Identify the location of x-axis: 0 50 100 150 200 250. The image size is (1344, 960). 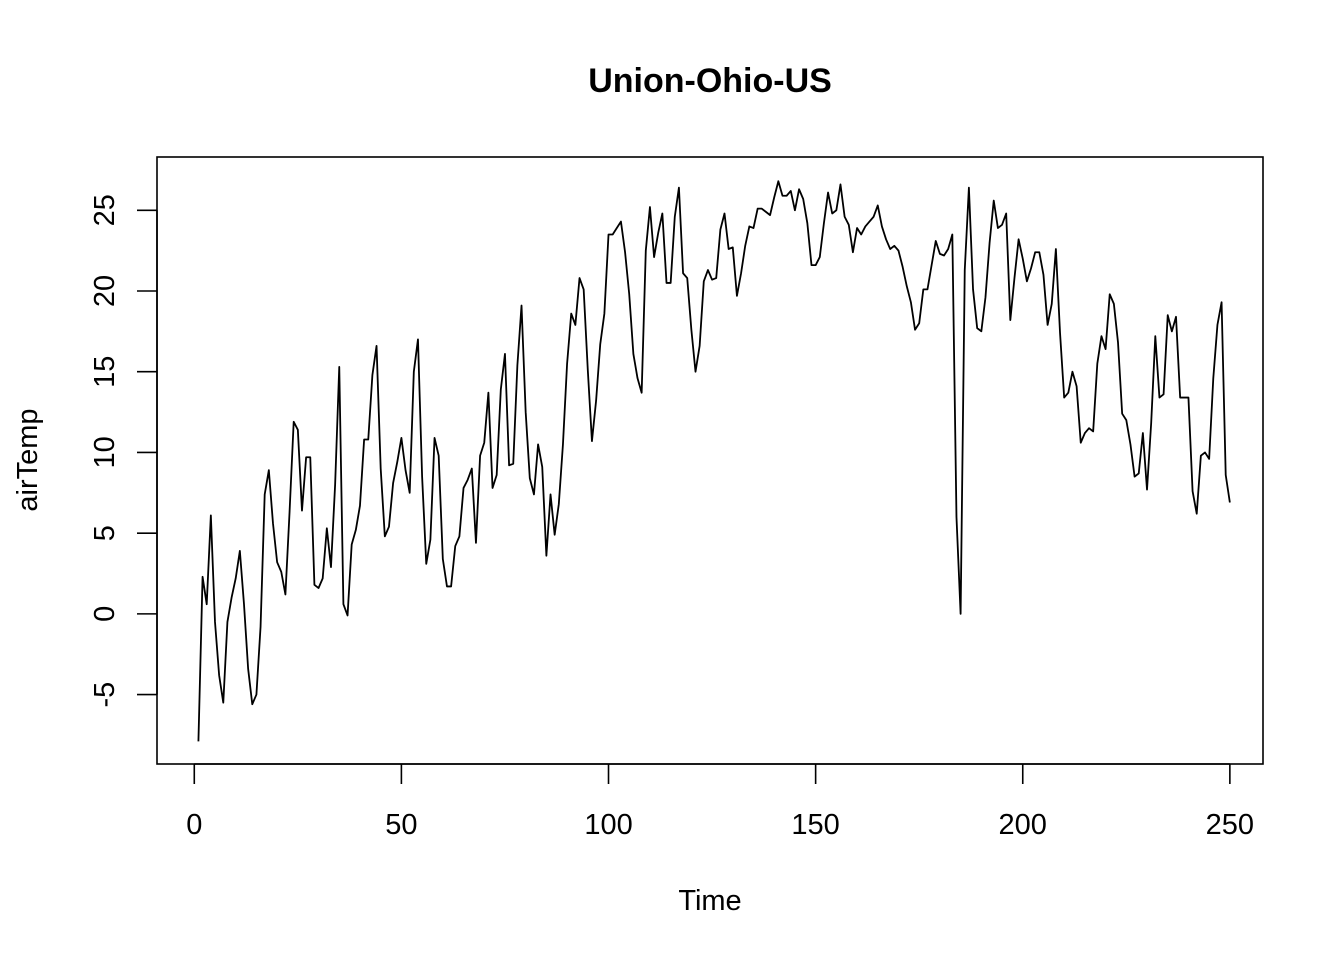
(720, 802).